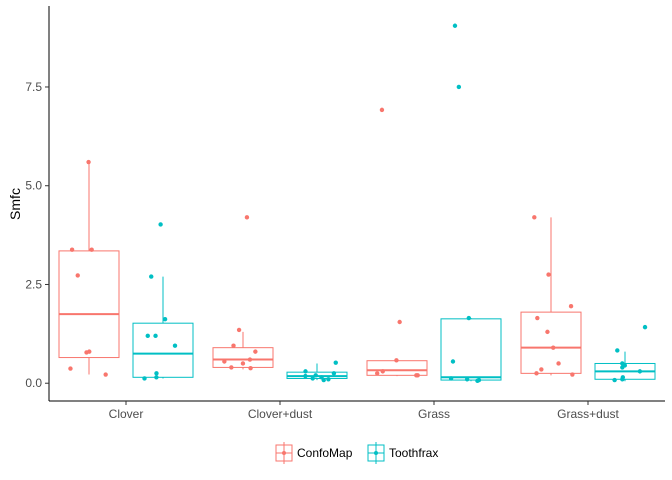  Describe the element at coordinates (33, 284) in the screenshot. I see `y-tick-label: 2.5` at that location.